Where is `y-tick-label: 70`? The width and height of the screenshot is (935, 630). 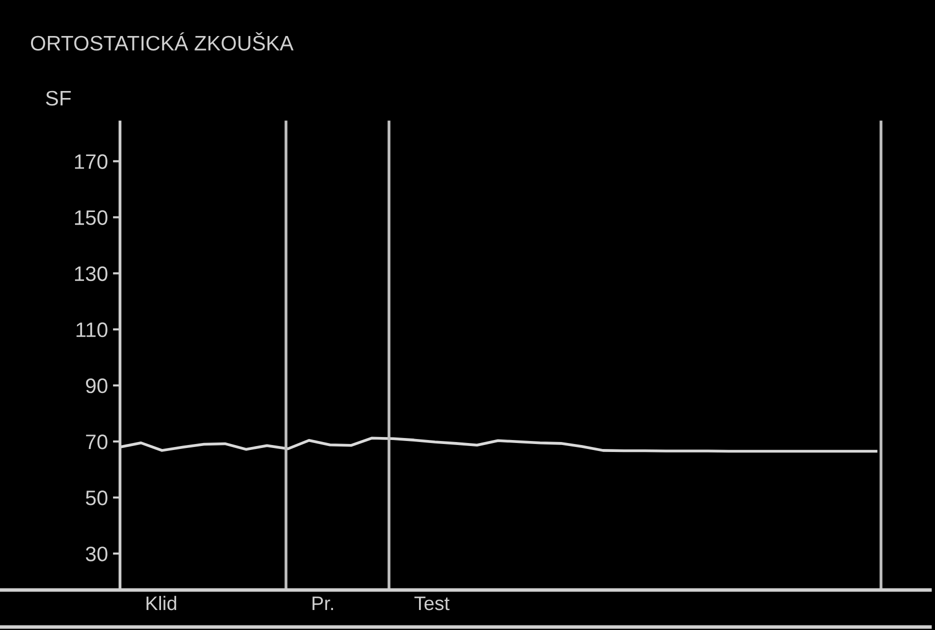 y-tick-label: 70 is located at coordinates (97, 442).